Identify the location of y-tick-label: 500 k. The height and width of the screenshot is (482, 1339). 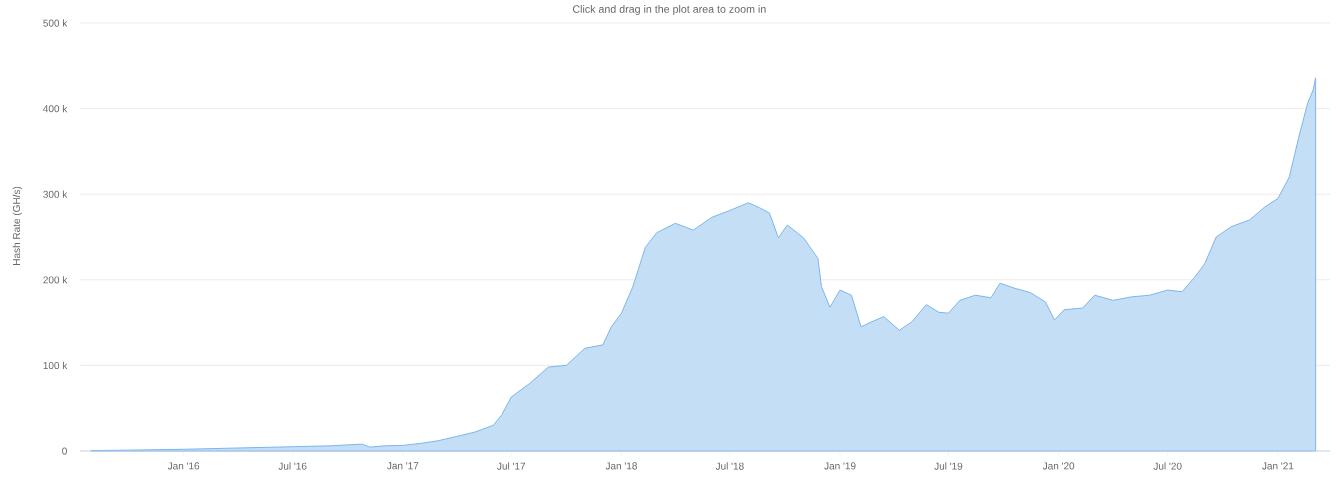
(55, 23).